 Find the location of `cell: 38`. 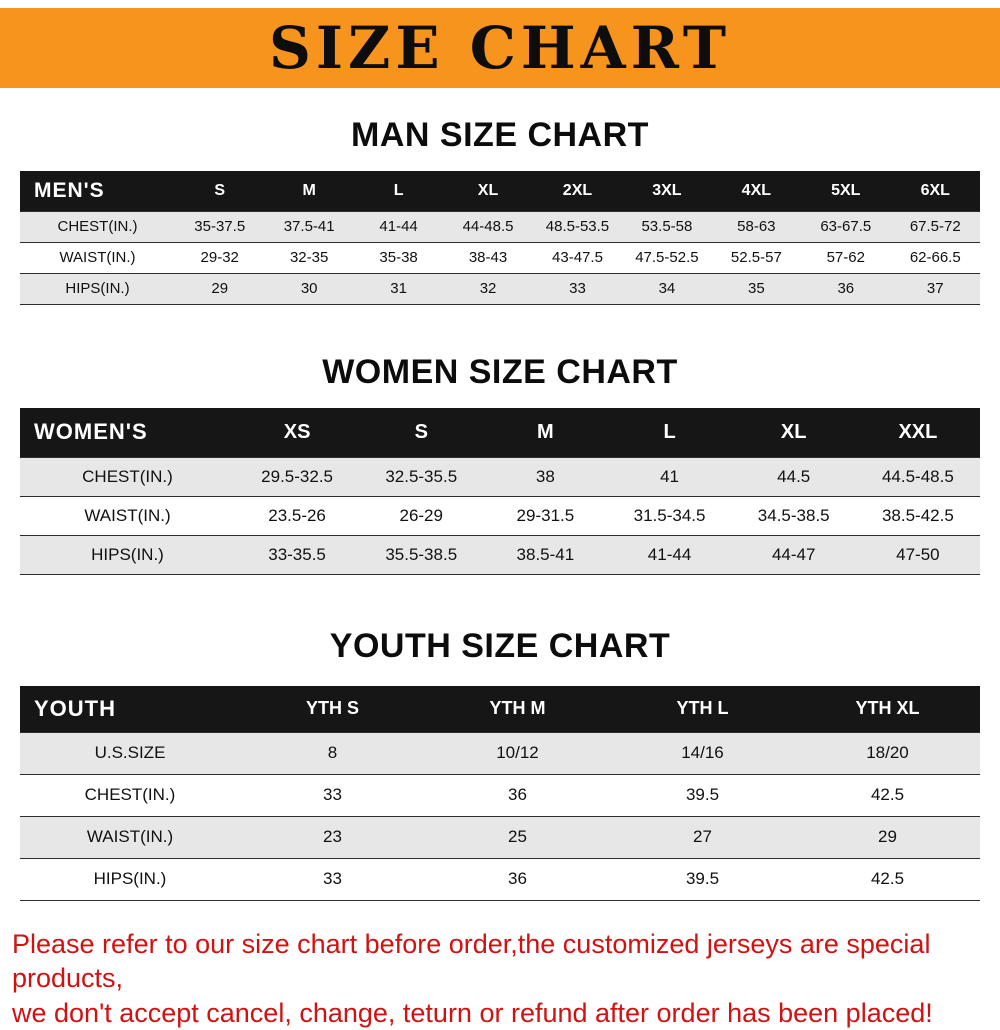

cell: 38 is located at coordinates (545, 477).